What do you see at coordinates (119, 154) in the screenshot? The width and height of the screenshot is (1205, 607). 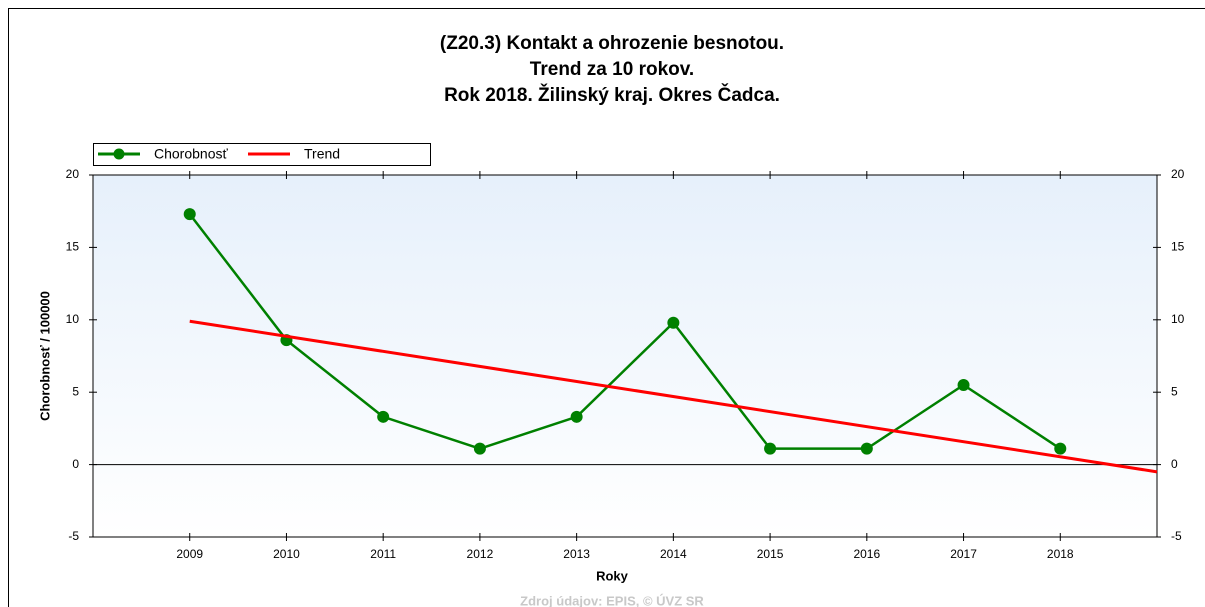 I see `legend-marker` at bounding box center [119, 154].